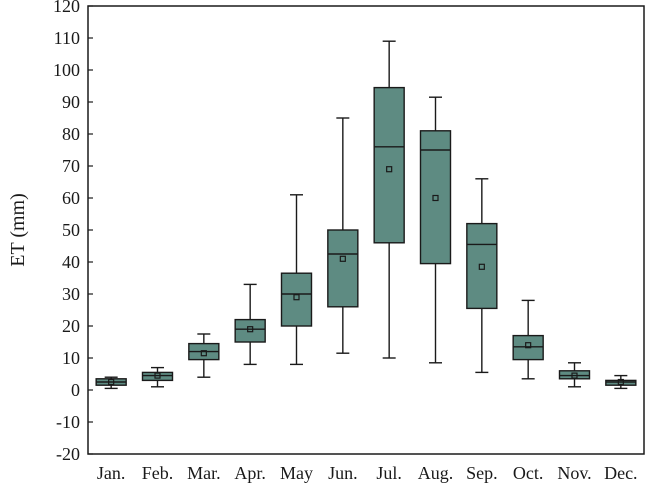 This screenshot has height=488, width=650. What do you see at coordinates (71, 198) in the screenshot?
I see `y-tick-label: 60` at bounding box center [71, 198].